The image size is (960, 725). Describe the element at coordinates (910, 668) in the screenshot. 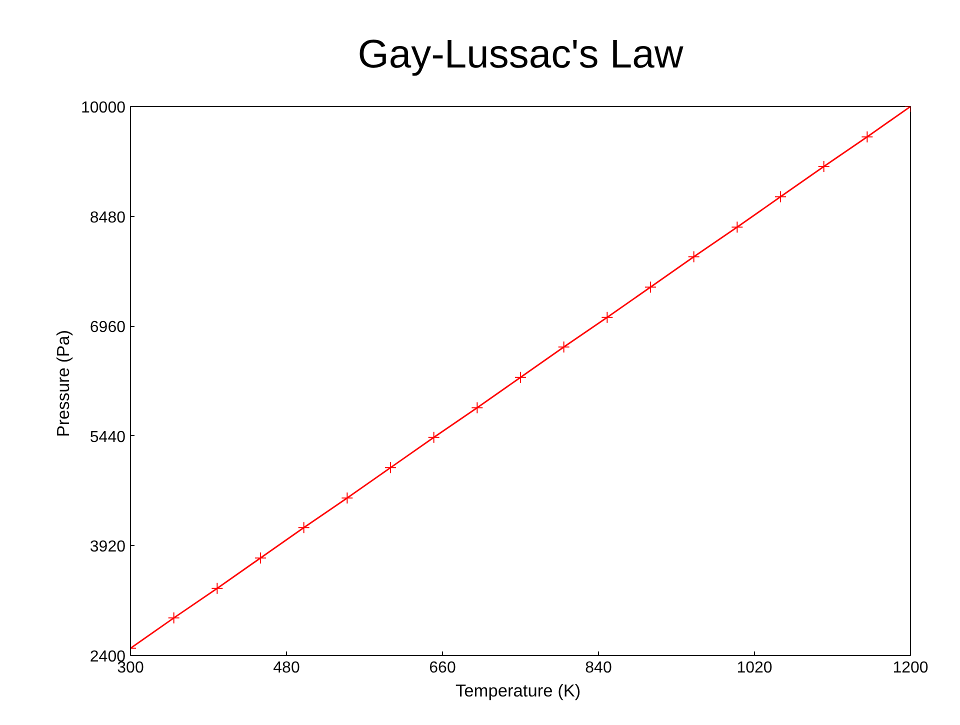

I see `x-tick-label: 1200` at that location.